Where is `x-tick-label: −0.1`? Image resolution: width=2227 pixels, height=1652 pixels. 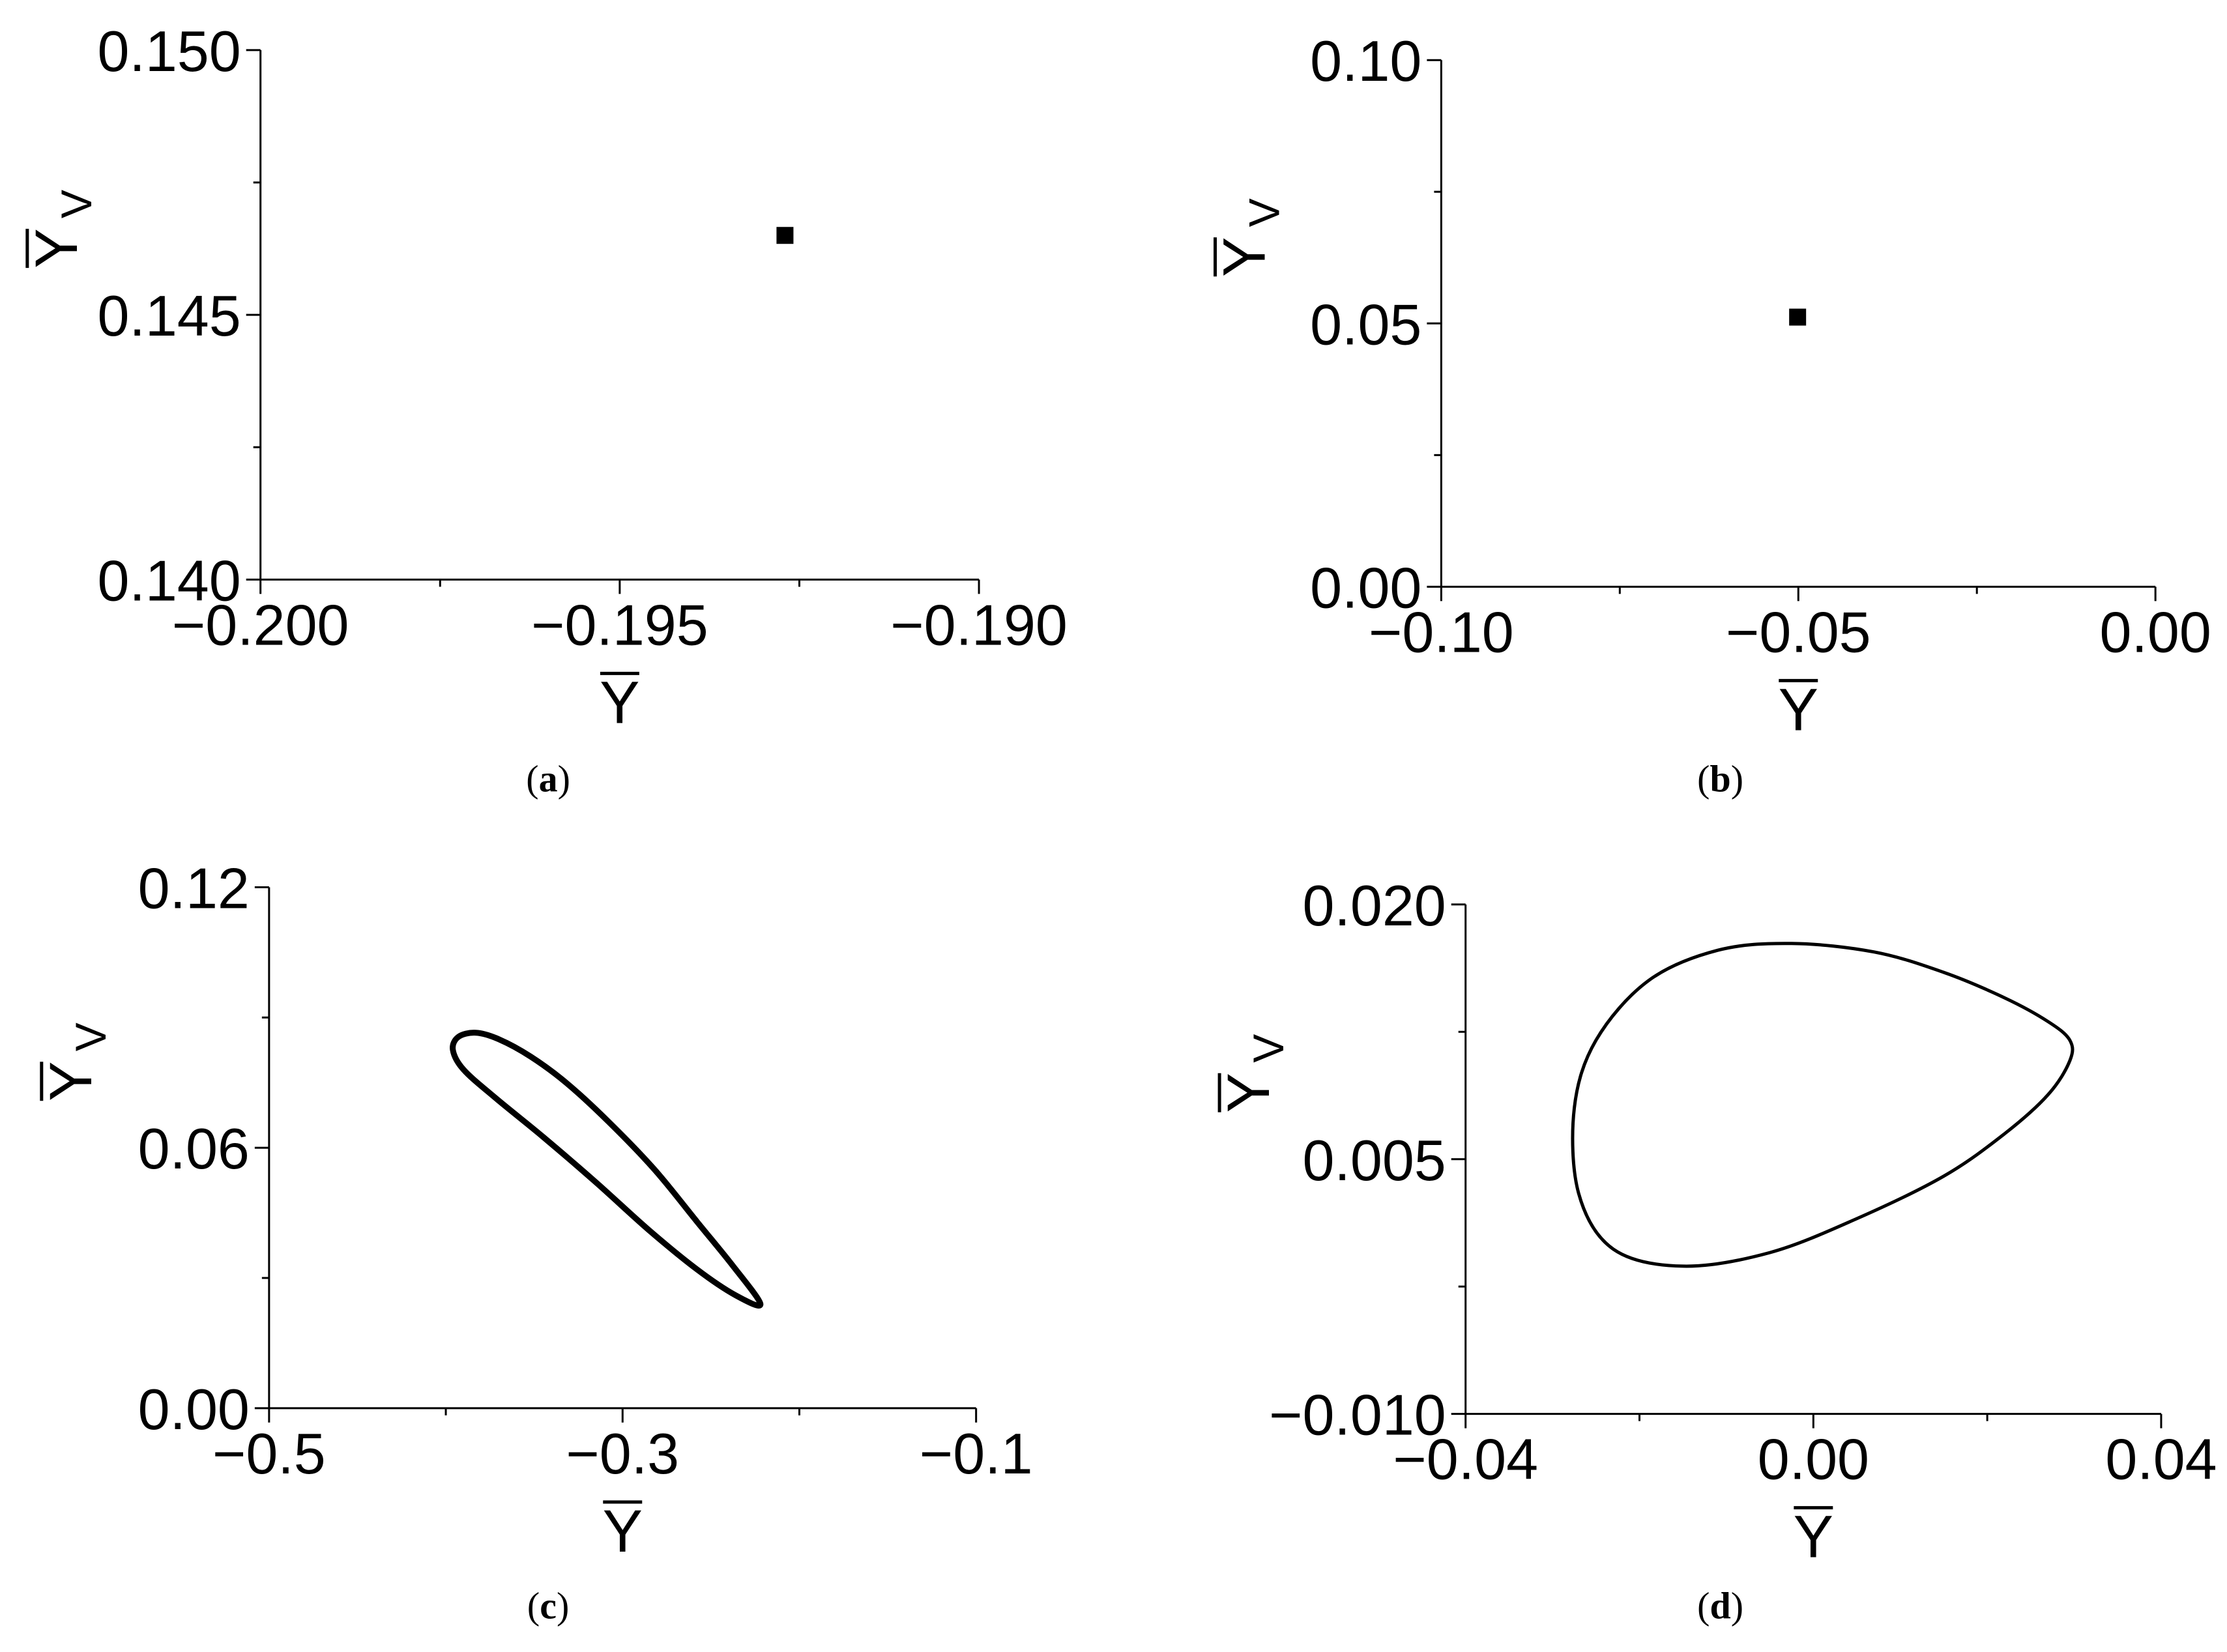 x-tick-label: −0.1 is located at coordinates (977, 1453).